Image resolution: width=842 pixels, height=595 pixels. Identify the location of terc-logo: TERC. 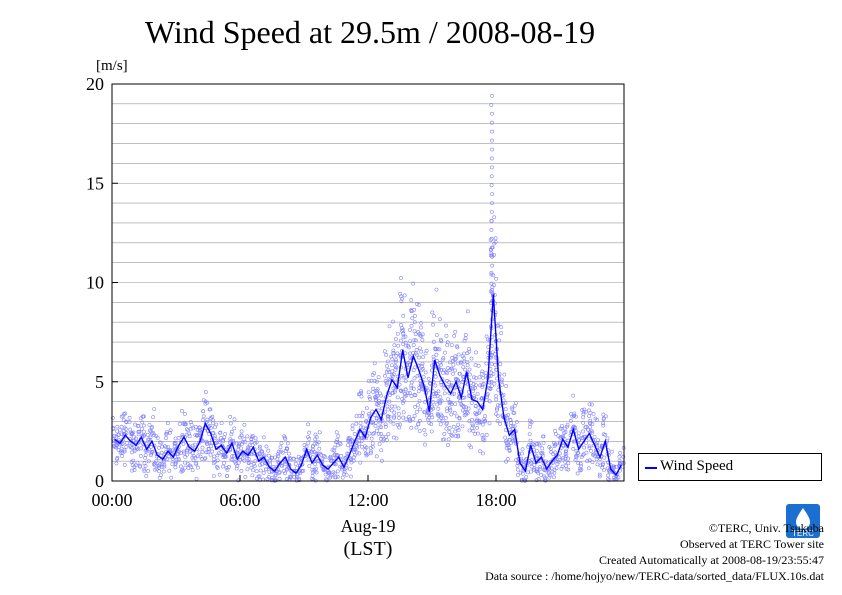
(803, 521).